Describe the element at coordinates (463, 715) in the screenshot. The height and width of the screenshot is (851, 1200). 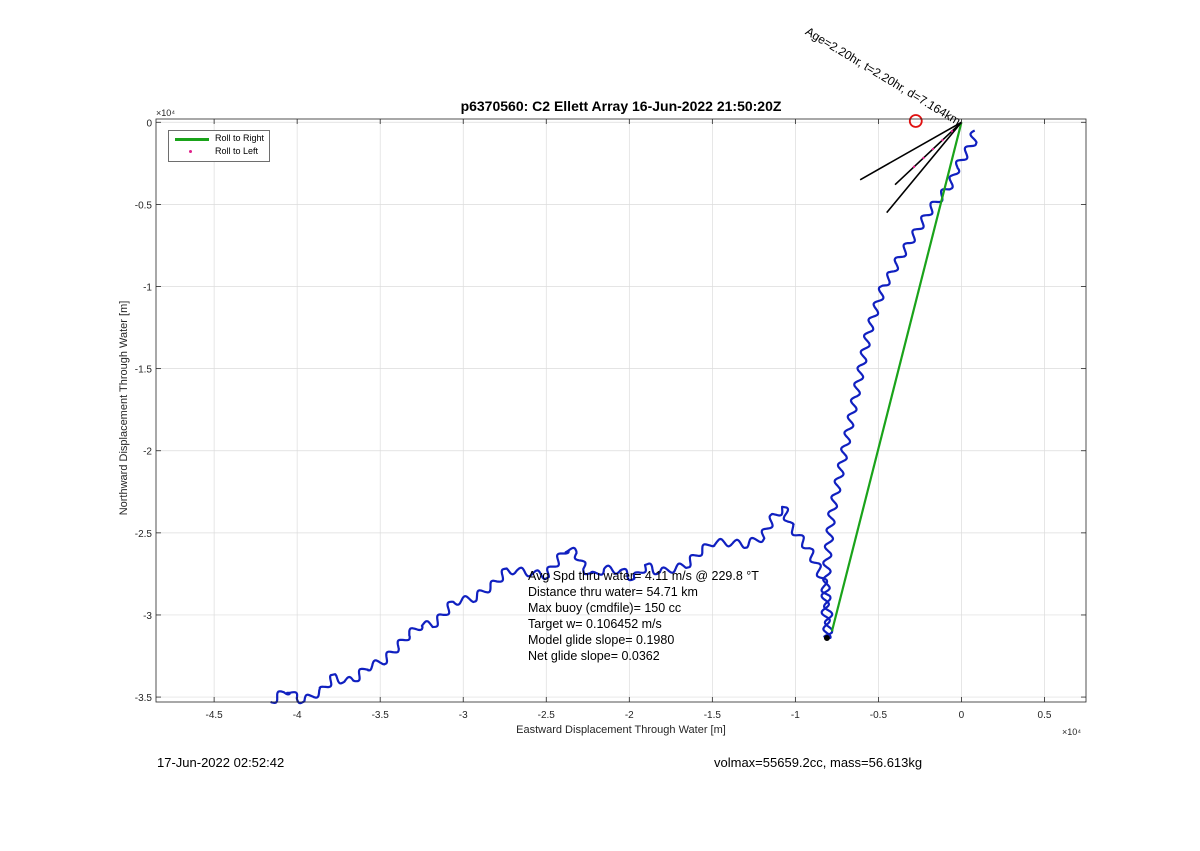
I see `x-tick-label: -3` at that location.